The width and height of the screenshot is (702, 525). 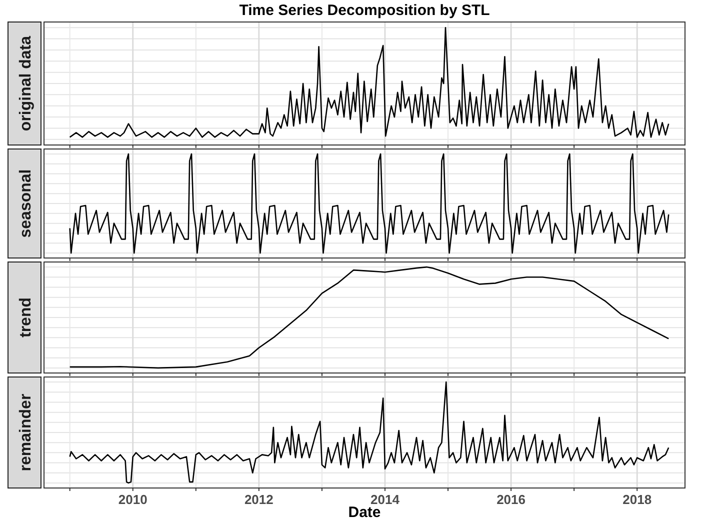 I want to click on y-axis-title: seasonal, so click(x=26, y=203).